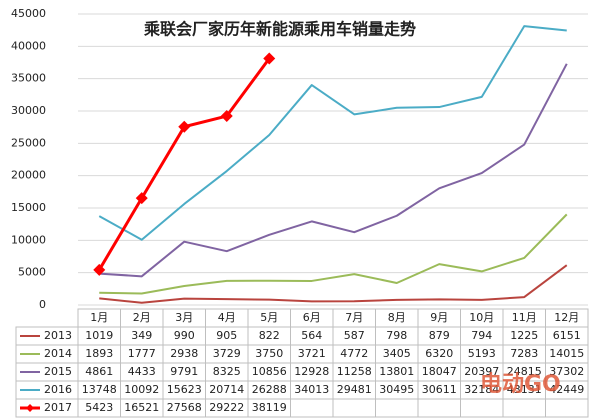  What do you see at coordinates (567, 408) in the screenshot?
I see `table-cell` at bounding box center [567, 408].